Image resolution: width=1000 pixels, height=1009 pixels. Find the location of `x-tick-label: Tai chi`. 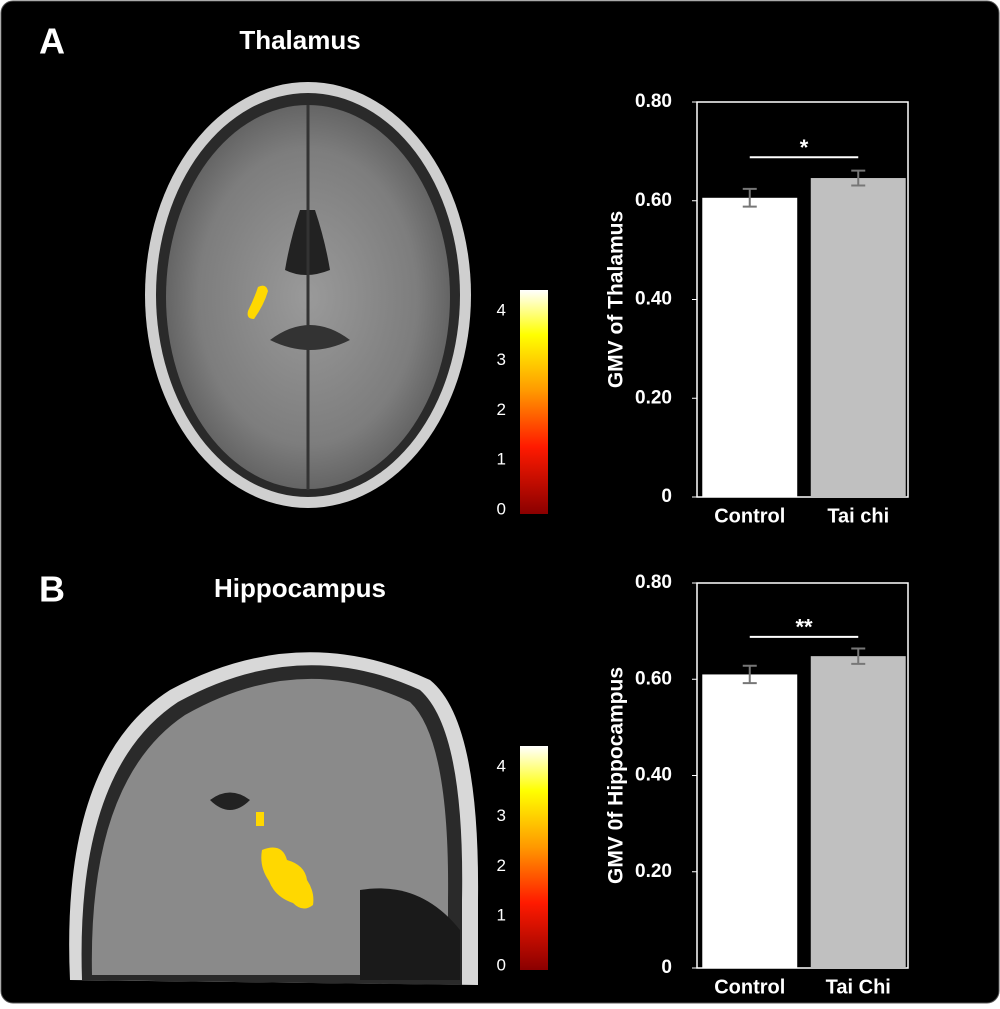

x-tick-label: Tai chi is located at coordinates (858, 516).